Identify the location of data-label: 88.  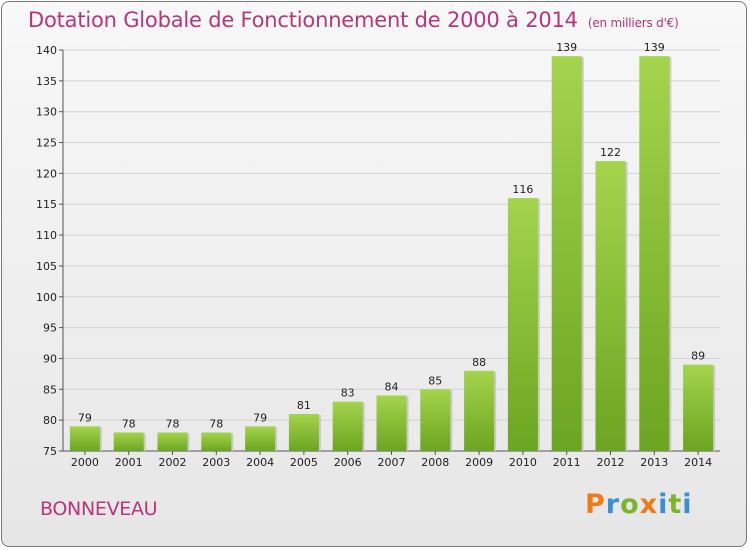
(479, 362).